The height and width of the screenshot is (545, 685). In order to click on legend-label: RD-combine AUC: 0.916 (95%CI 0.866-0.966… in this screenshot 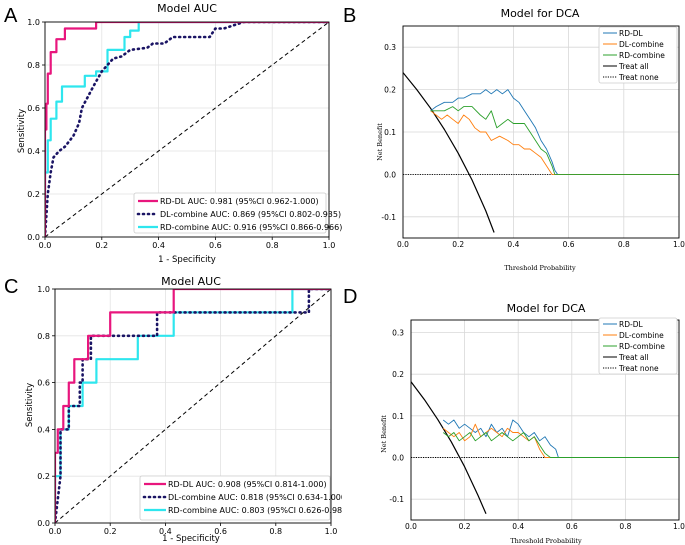, I will do `click(251, 227)`.